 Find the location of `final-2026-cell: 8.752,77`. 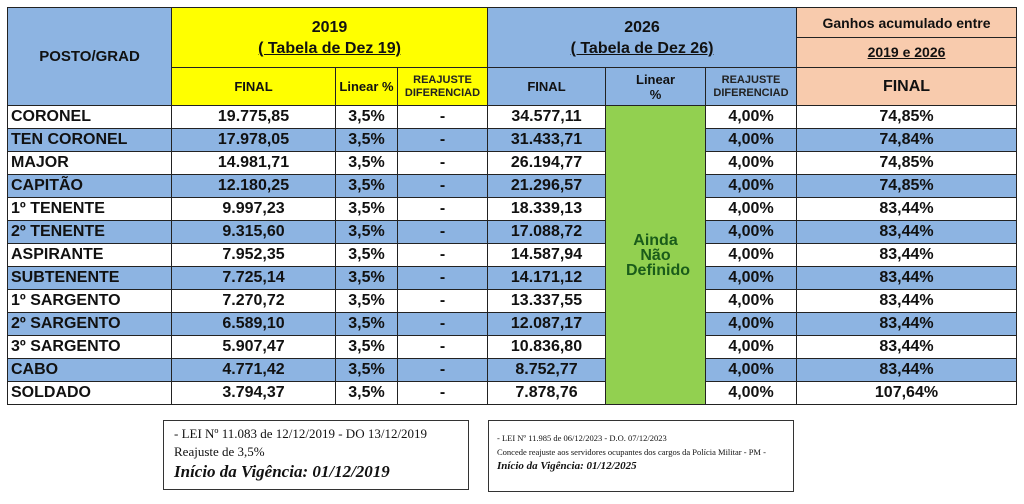

final-2026-cell: 8.752,77 is located at coordinates (546, 370).